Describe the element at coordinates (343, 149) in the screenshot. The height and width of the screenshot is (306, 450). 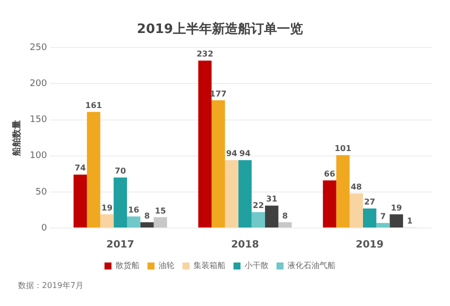
I see `data-label: 101` at that location.